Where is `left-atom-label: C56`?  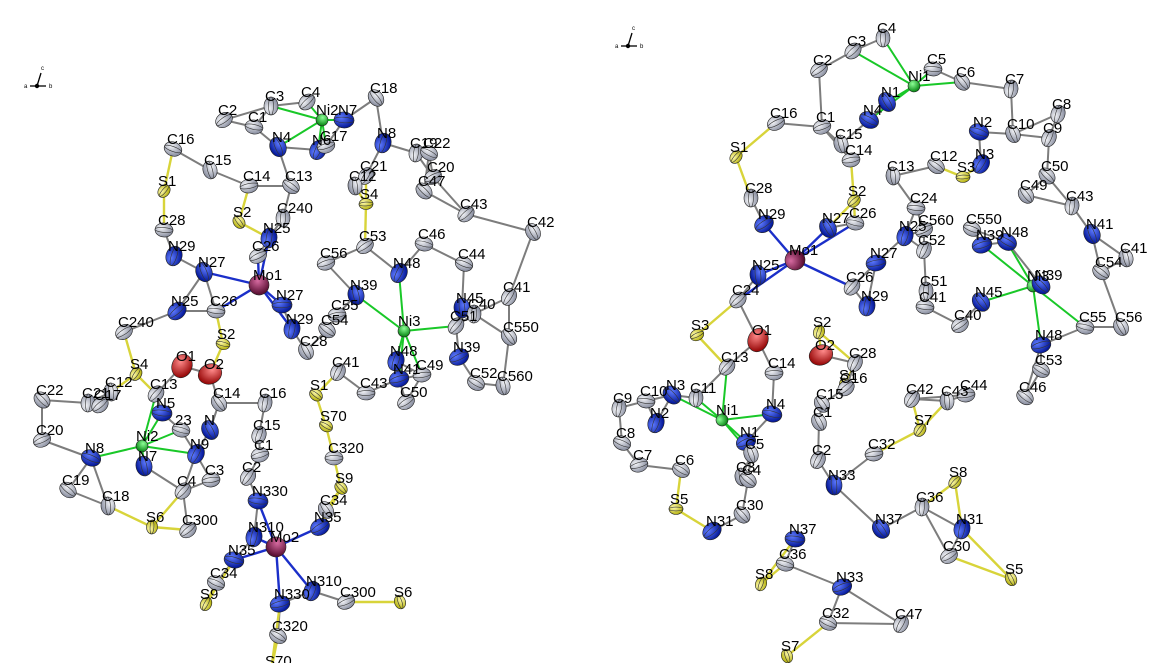 left-atom-label: C56 is located at coordinates (334, 253).